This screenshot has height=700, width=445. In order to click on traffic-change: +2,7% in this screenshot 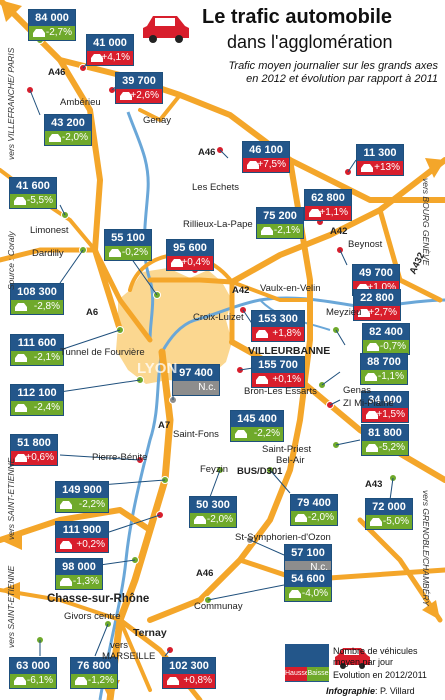, I will do `click(377, 313)`.